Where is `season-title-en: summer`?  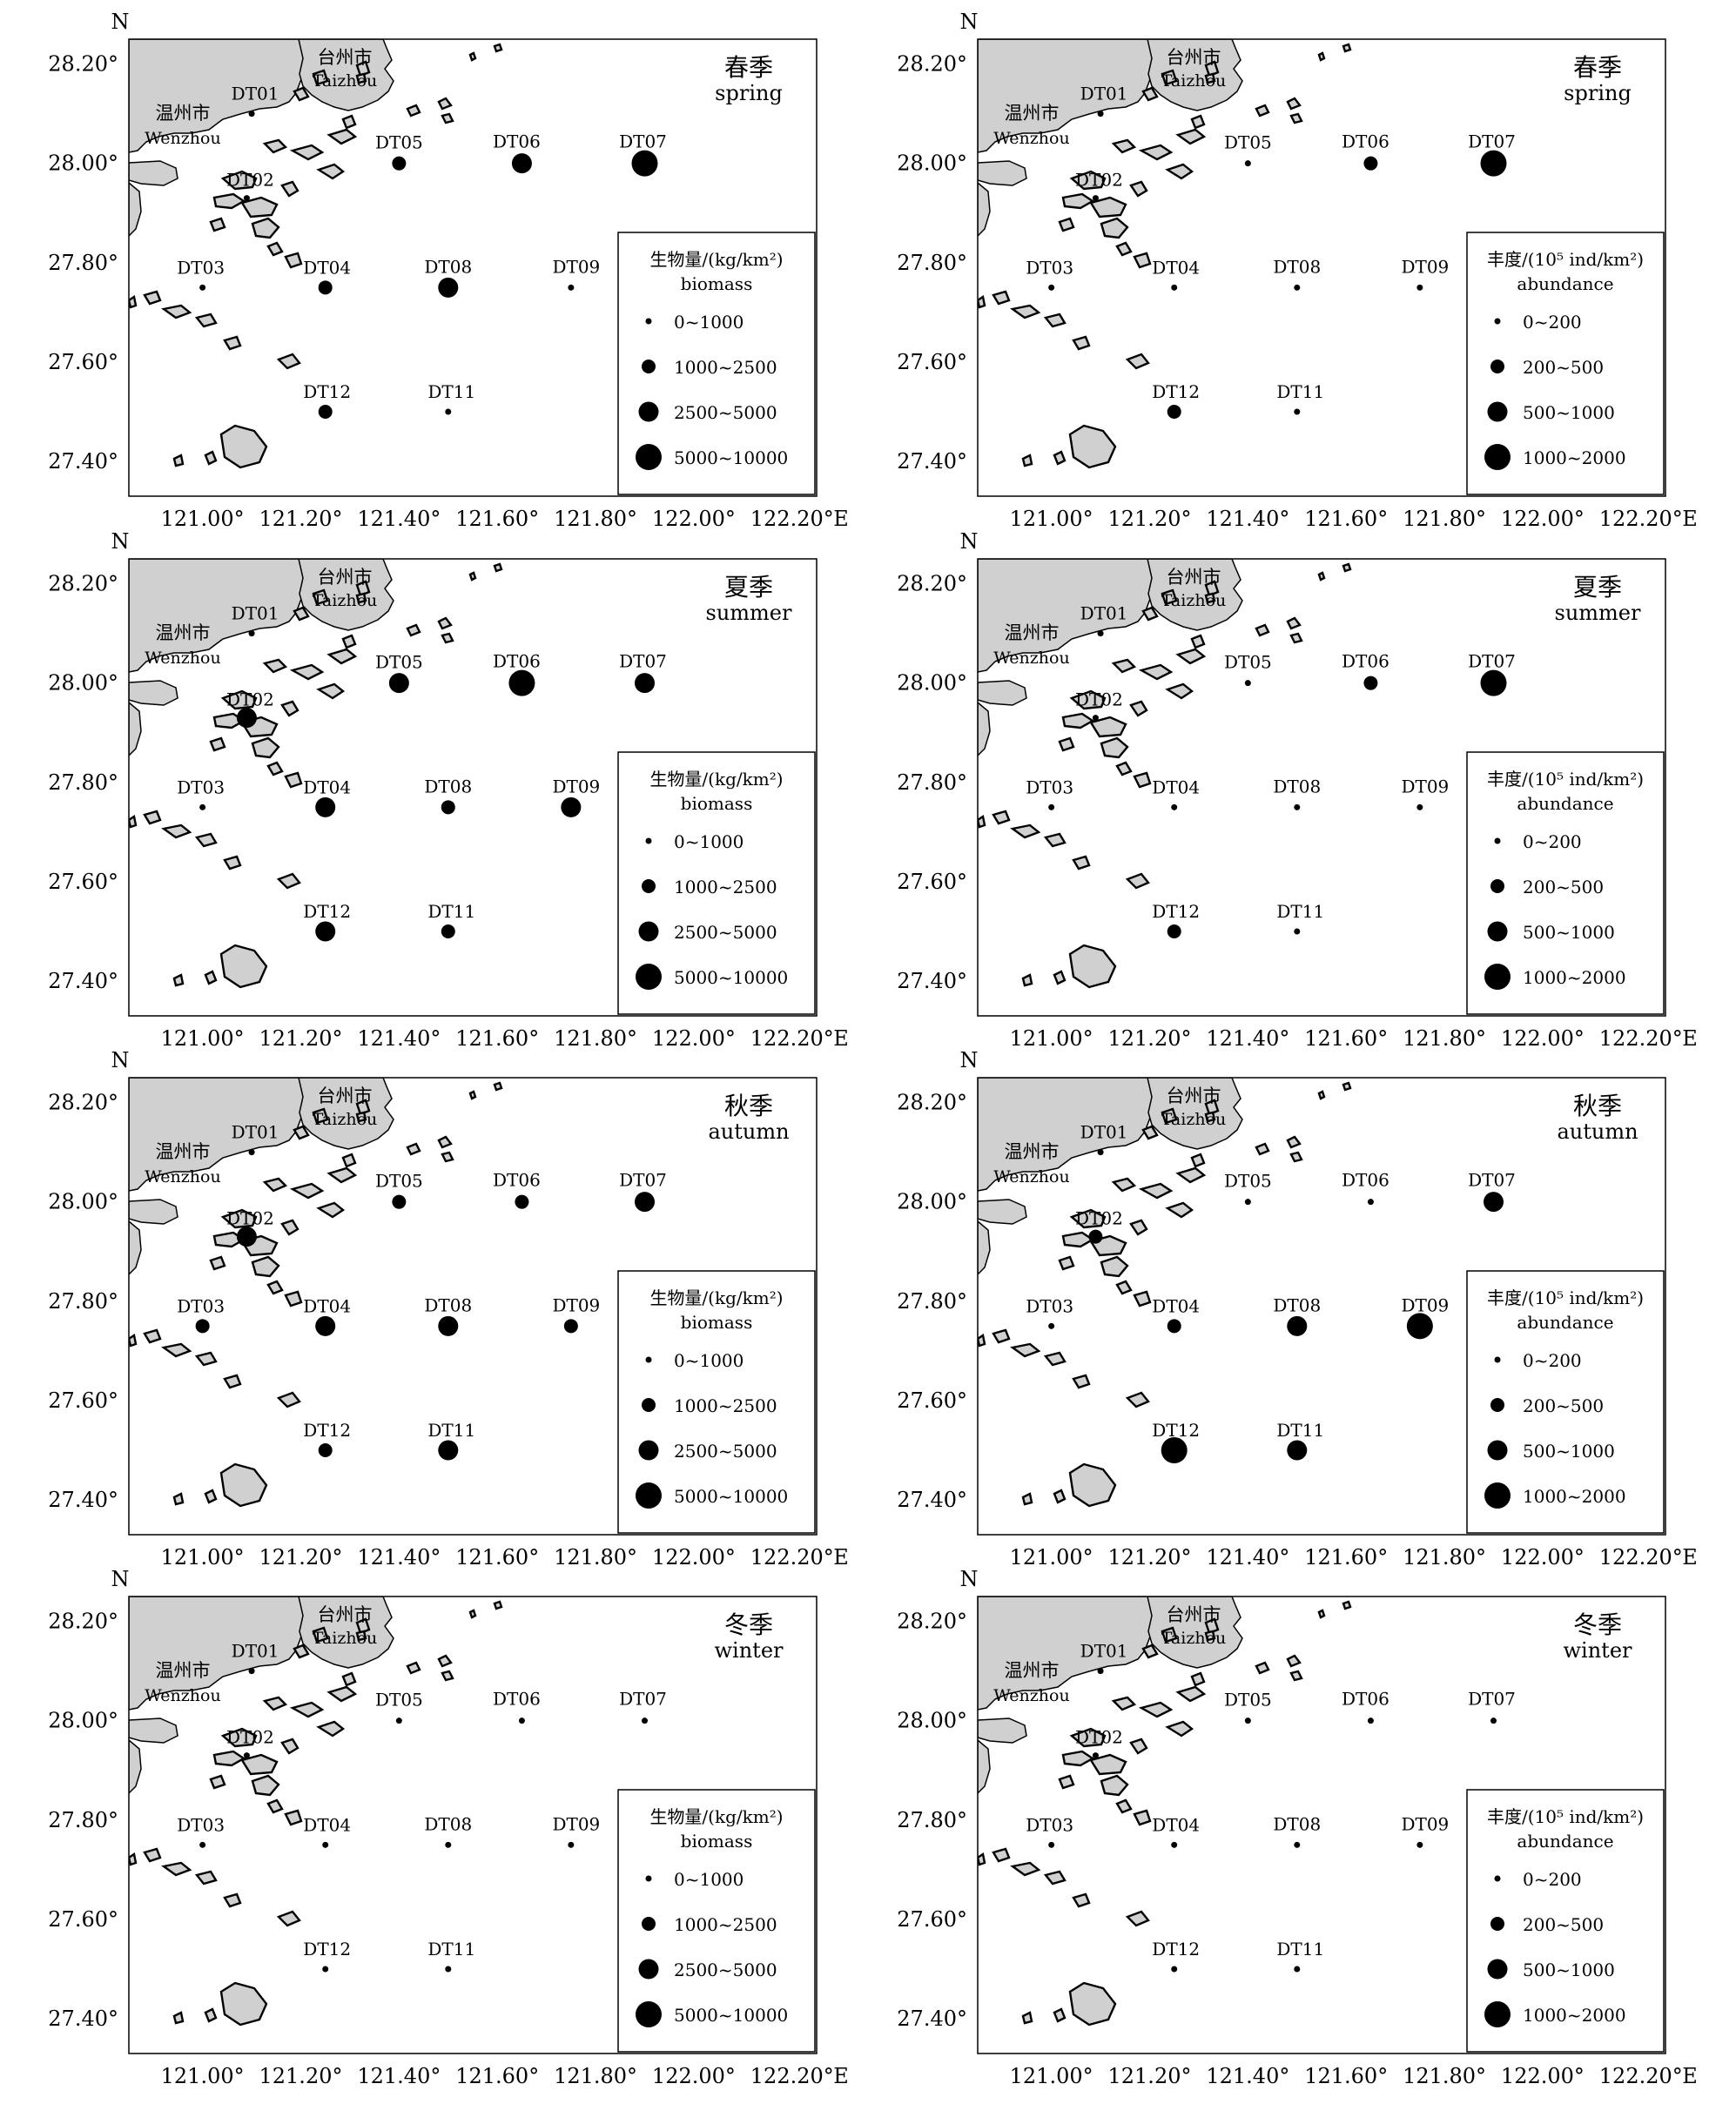
season-title-en: summer is located at coordinates (1598, 613).